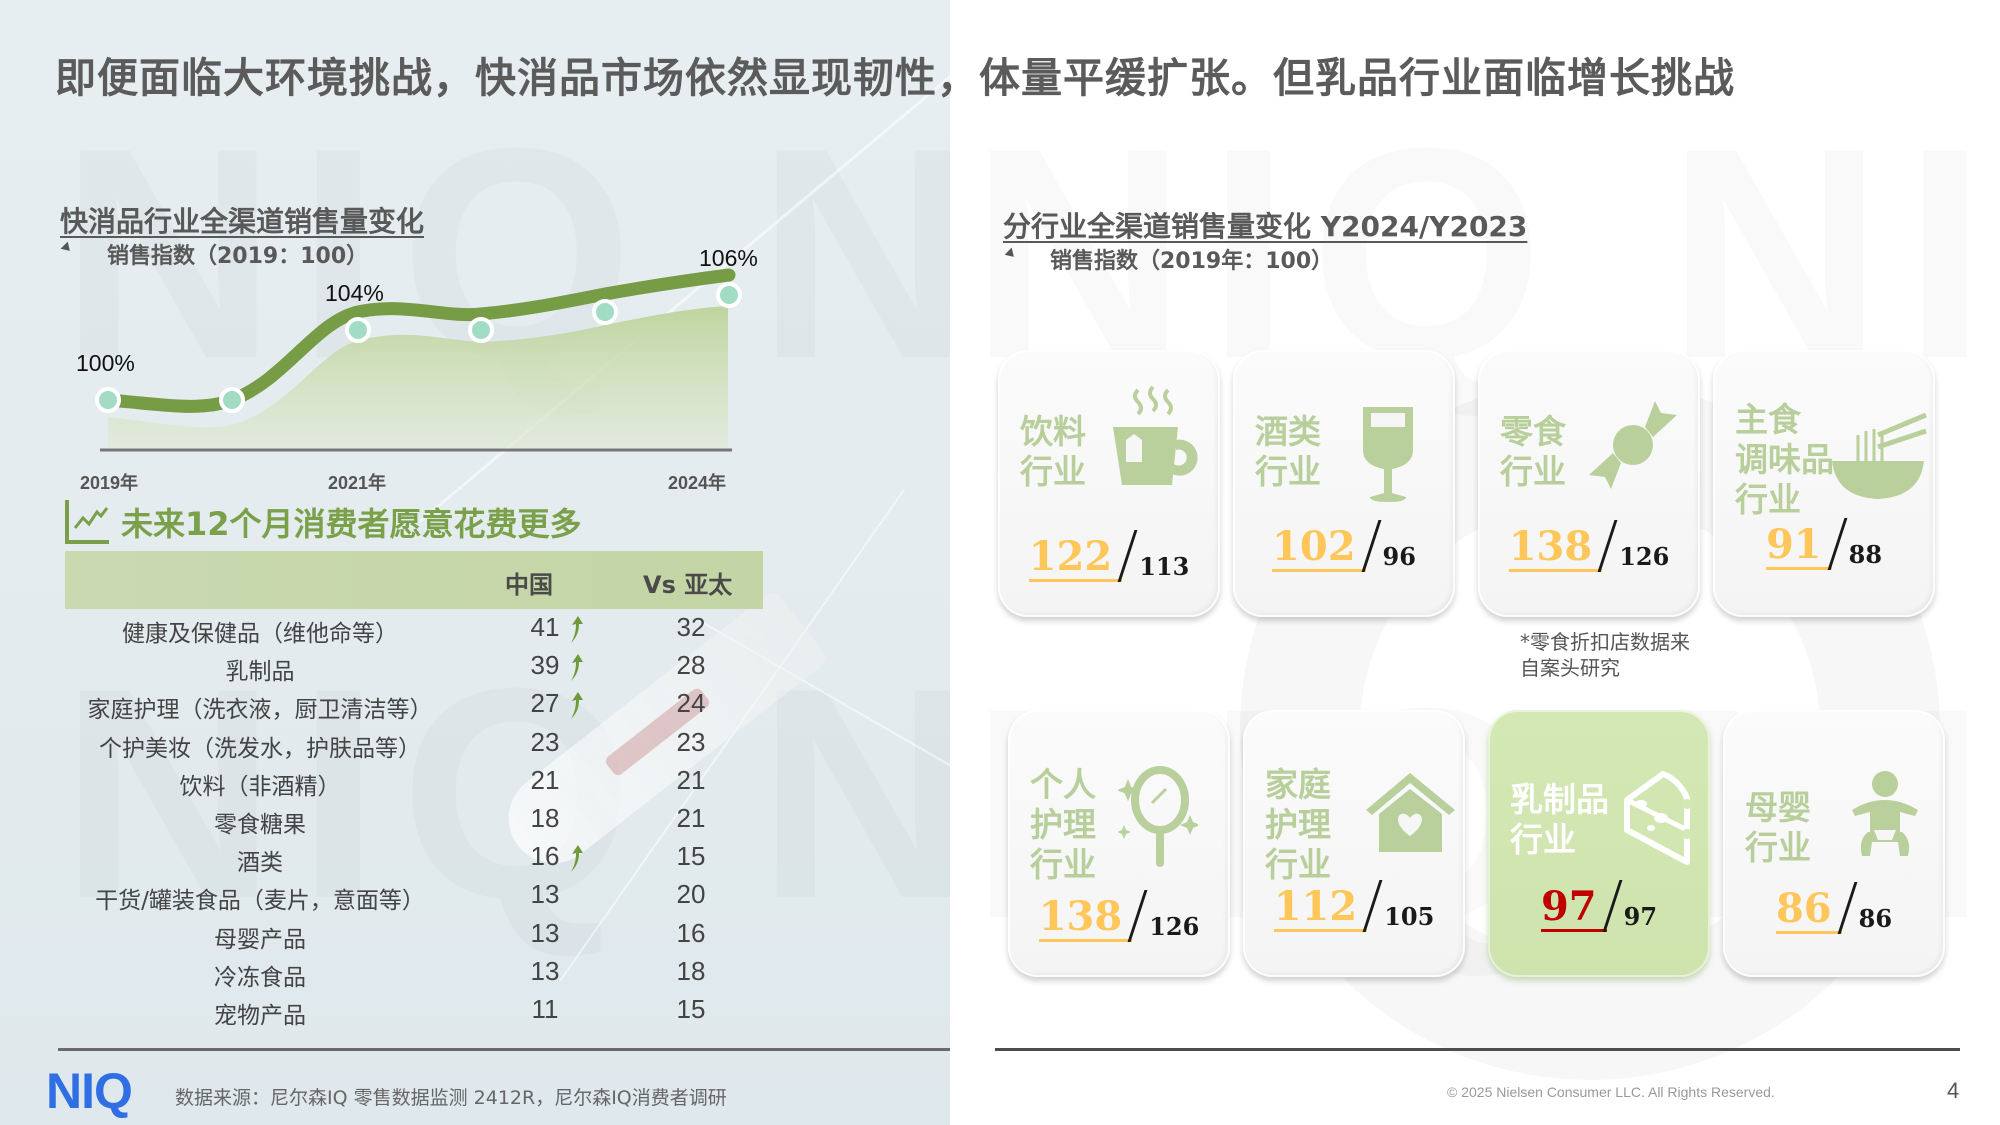 Image resolution: width=2000 pixels, height=1125 pixels. Describe the element at coordinates (688, 585) in the screenshot. I see `column-header-apac: Vs 亚太` at that location.